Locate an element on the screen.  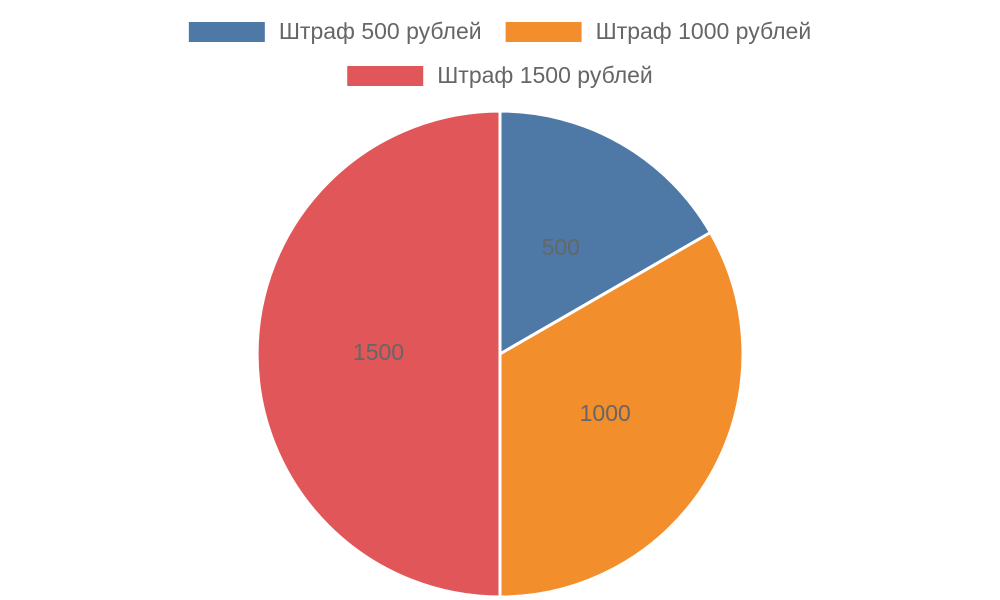
legend-label: Штраф 1000 рублей is located at coordinates (704, 31).